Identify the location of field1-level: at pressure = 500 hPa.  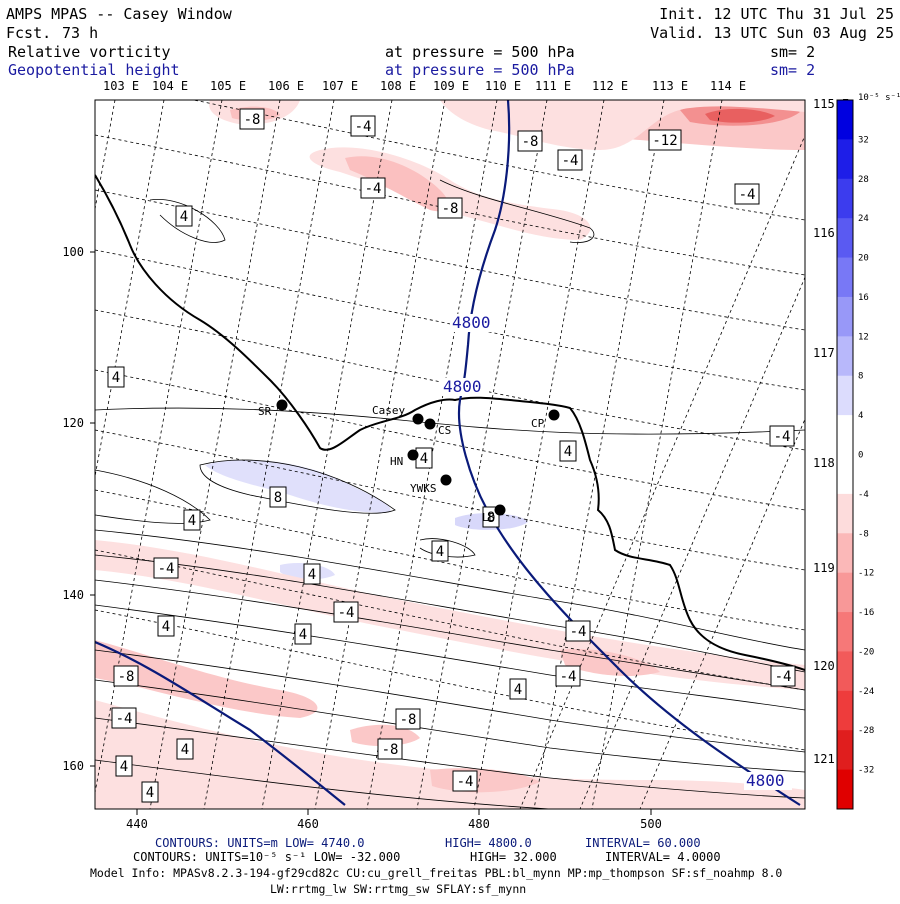
(480, 52).